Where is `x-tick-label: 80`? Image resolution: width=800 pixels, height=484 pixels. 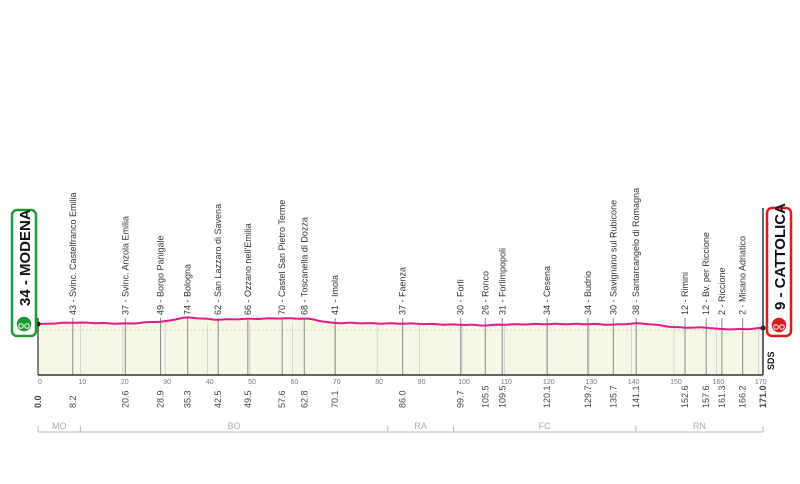
x-tick-label: 80 is located at coordinates (379, 382).